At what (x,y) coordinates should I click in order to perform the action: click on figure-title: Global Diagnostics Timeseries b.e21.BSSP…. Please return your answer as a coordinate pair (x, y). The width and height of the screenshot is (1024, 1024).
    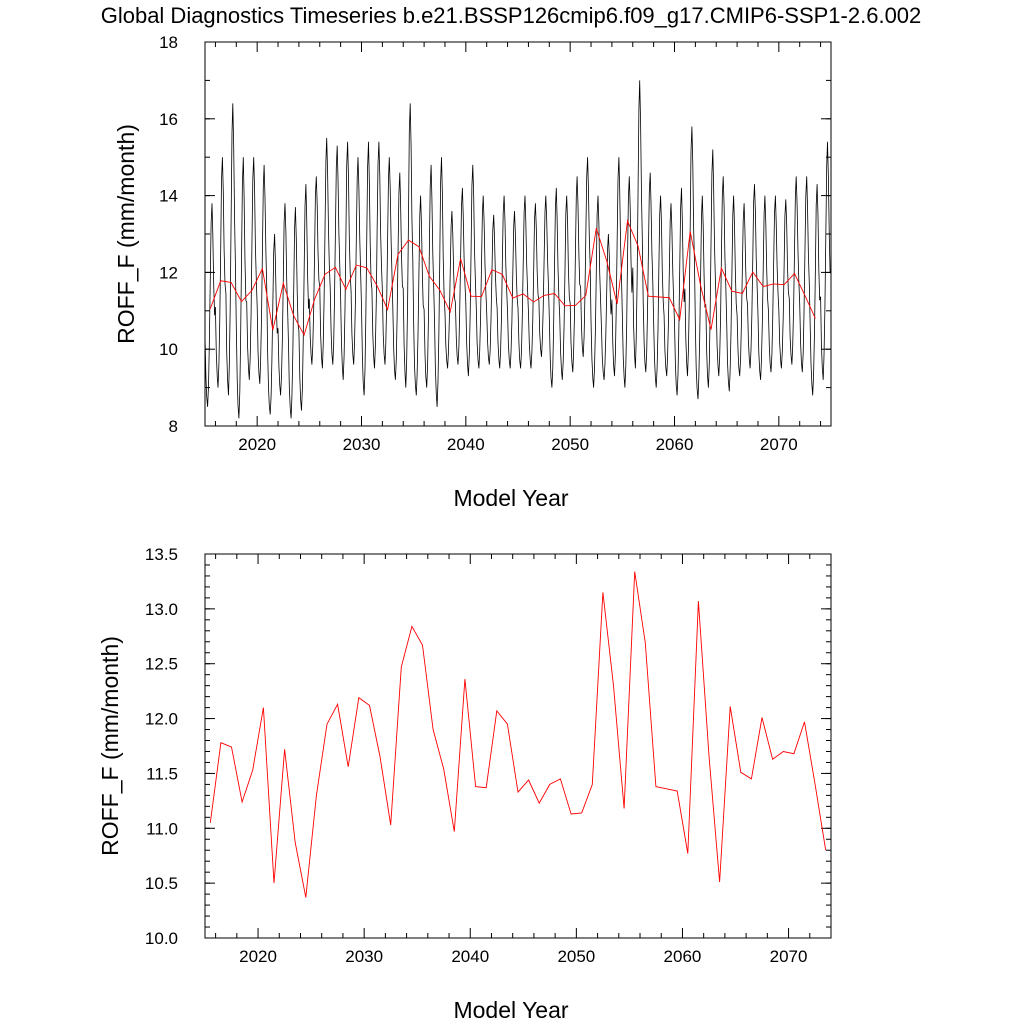
    Looking at the image, I should click on (511, 15).